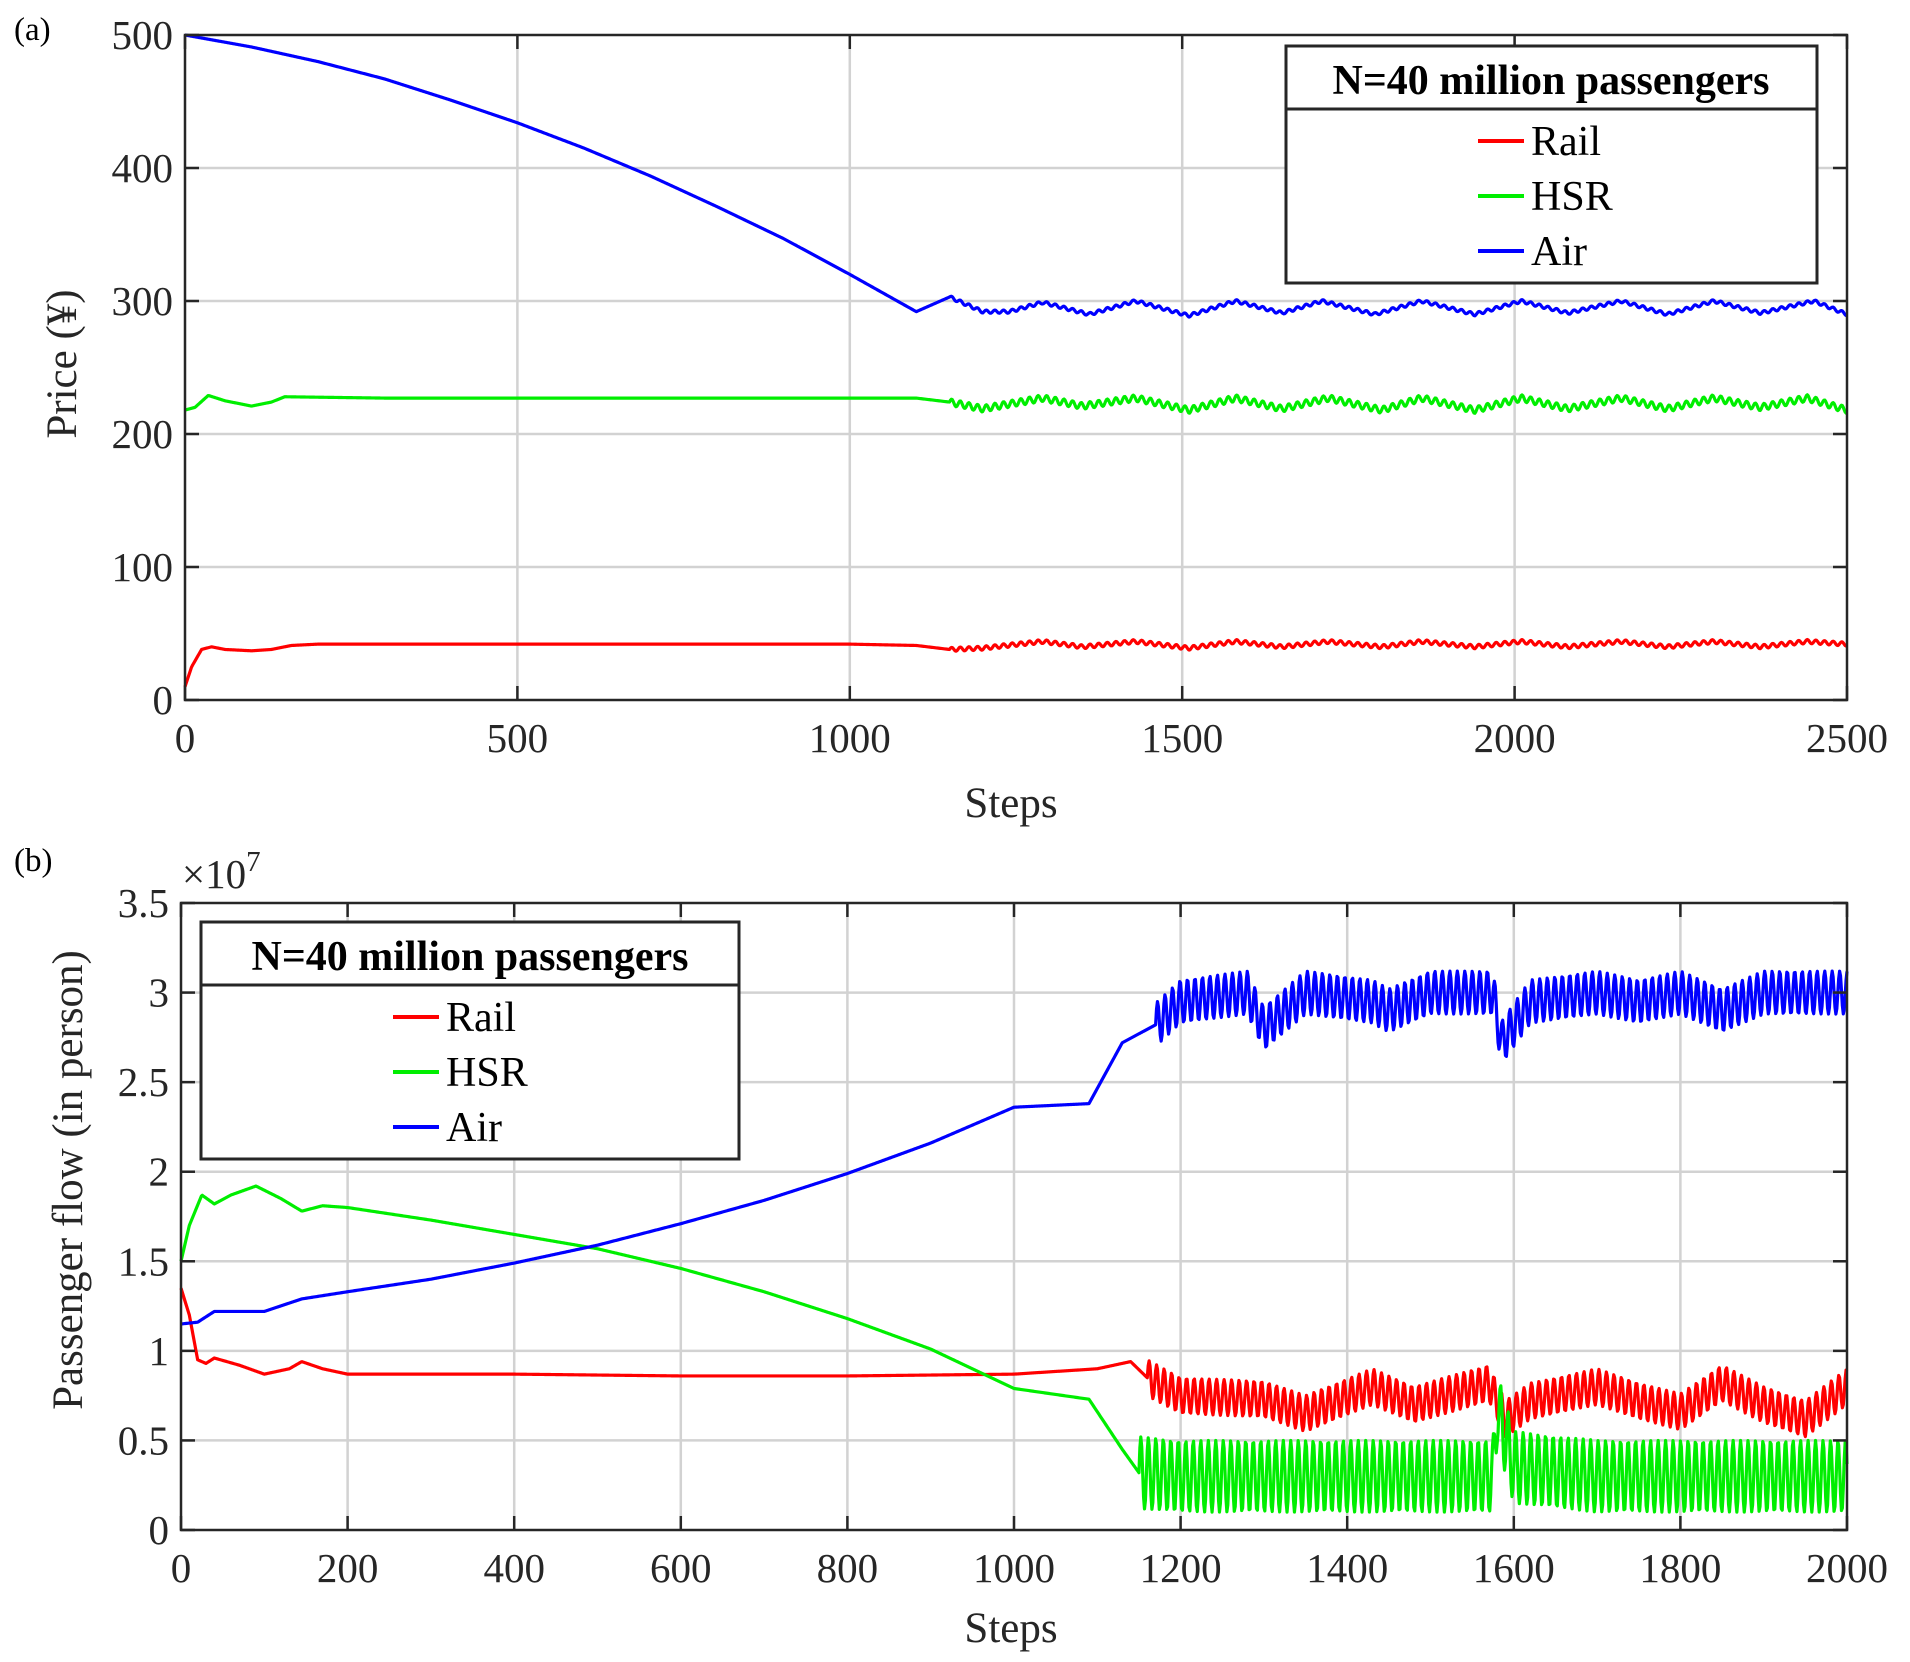 Image resolution: width=1910 pixels, height=1662 pixels. I want to click on chart-b-ytick-label: 2.5, so click(143, 1082).